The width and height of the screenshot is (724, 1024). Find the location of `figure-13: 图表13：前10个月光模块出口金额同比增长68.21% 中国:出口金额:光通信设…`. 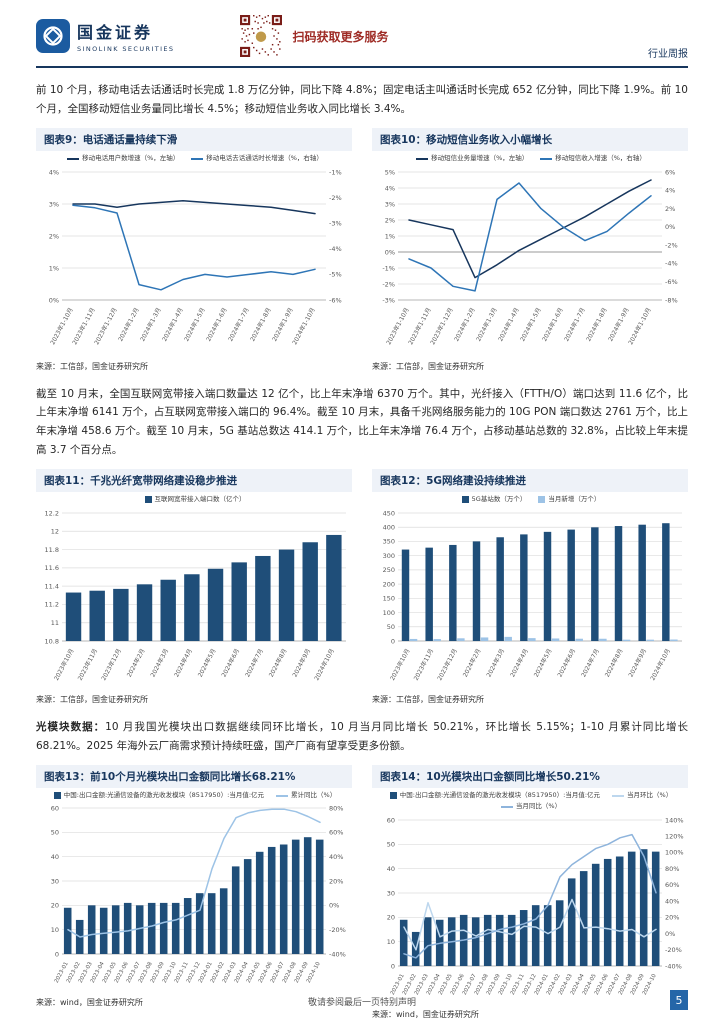

figure-13: 图表13：前10个月光模块出口金额同比增长68.21% 中国:出口金额:光通信设… is located at coordinates (195, 892).